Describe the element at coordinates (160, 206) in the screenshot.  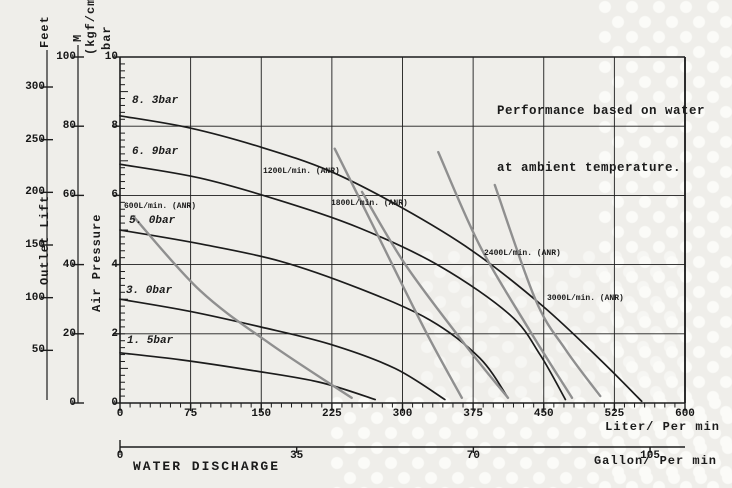
I see `airline-label-600: 600L/min. (ANR)` at that location.